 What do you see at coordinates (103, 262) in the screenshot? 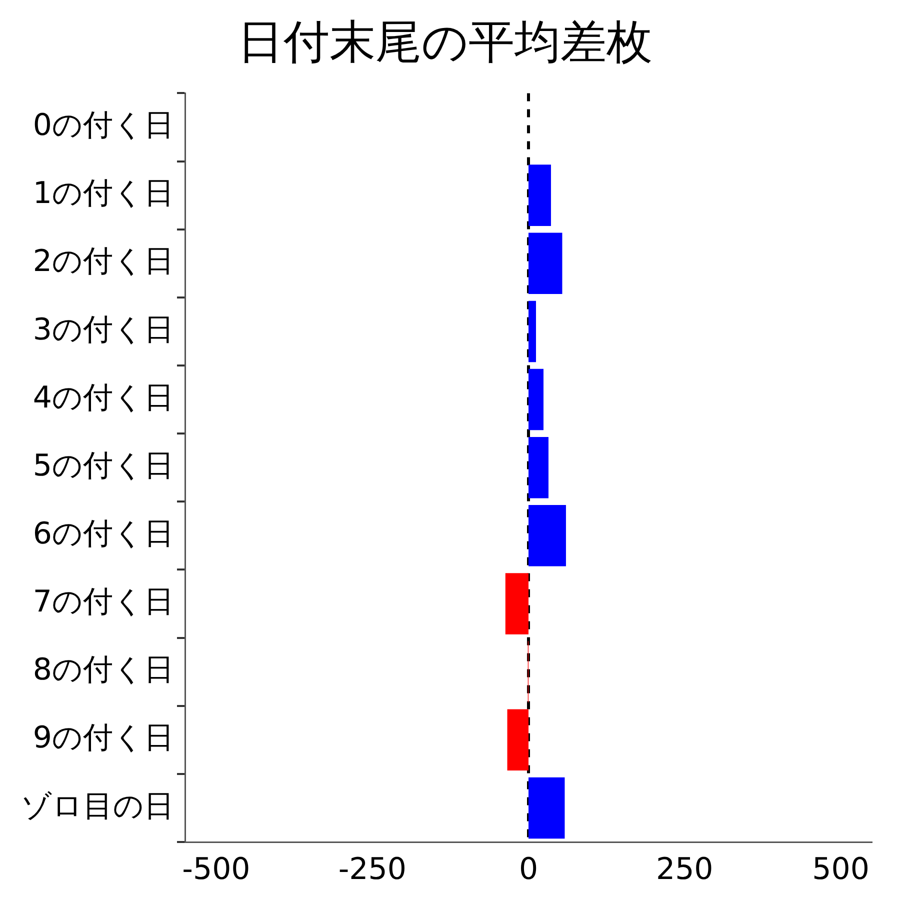
I see `y-tick-label: 2の付く日` at bounding box center [103, 262].